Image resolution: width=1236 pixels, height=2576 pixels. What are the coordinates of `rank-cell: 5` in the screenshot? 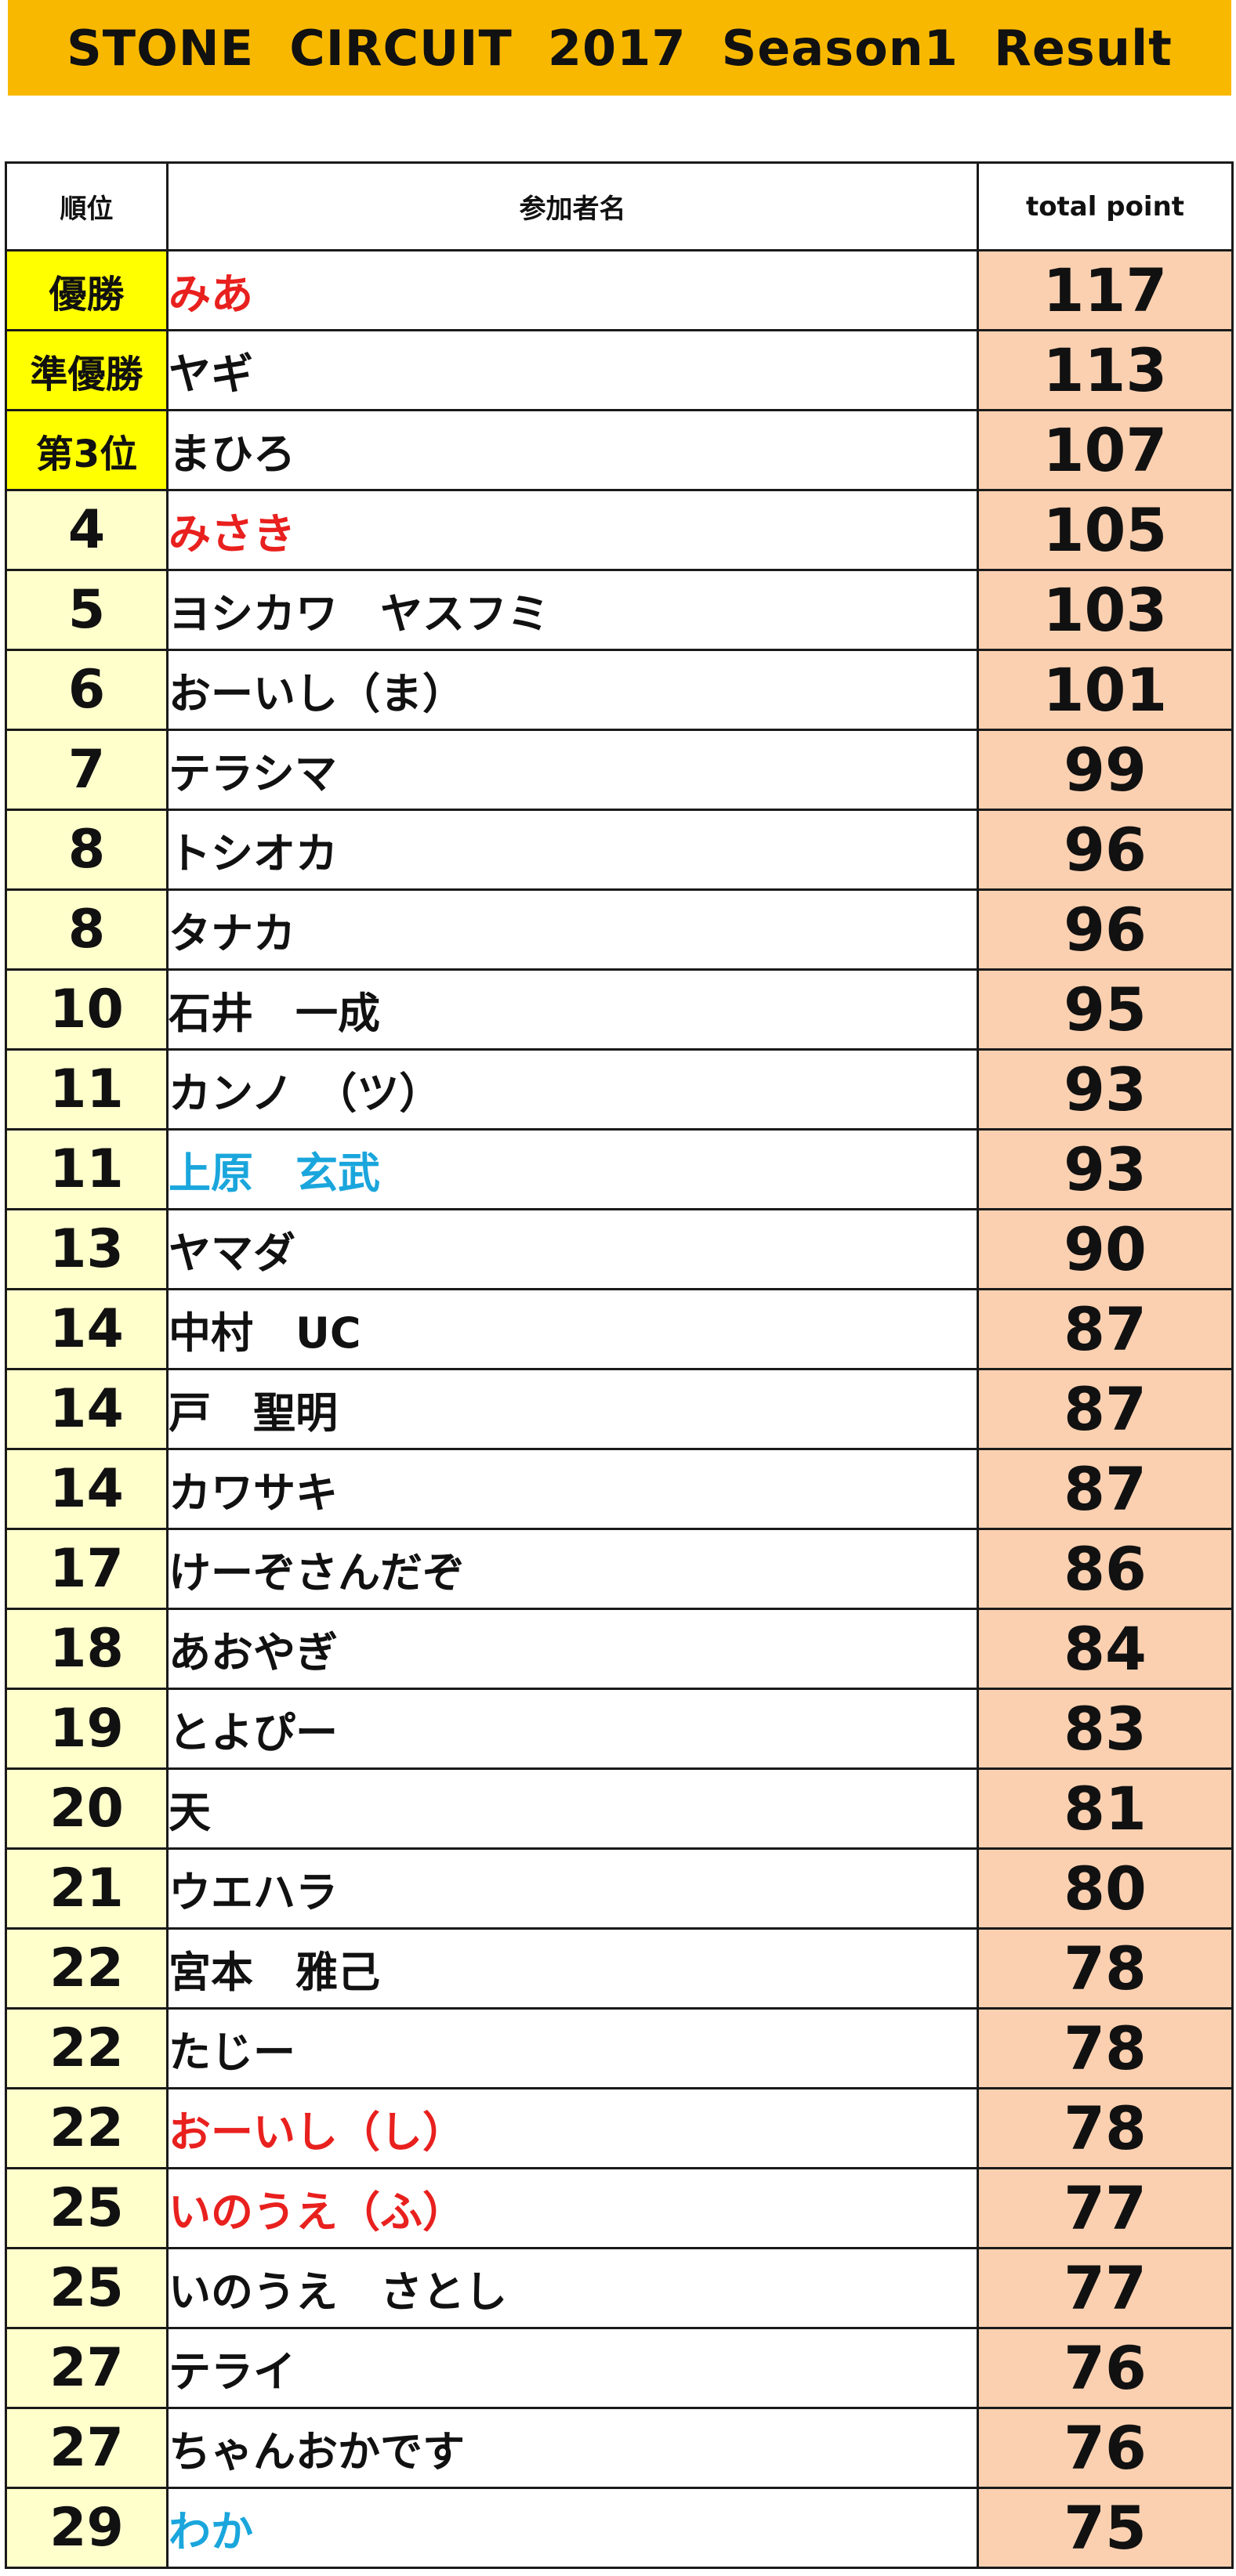 It's located at (87, 610).